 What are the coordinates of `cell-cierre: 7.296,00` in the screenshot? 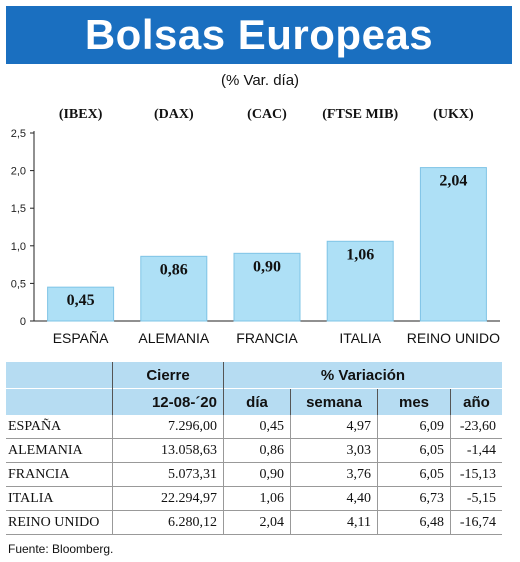 It's located at (168, 427).